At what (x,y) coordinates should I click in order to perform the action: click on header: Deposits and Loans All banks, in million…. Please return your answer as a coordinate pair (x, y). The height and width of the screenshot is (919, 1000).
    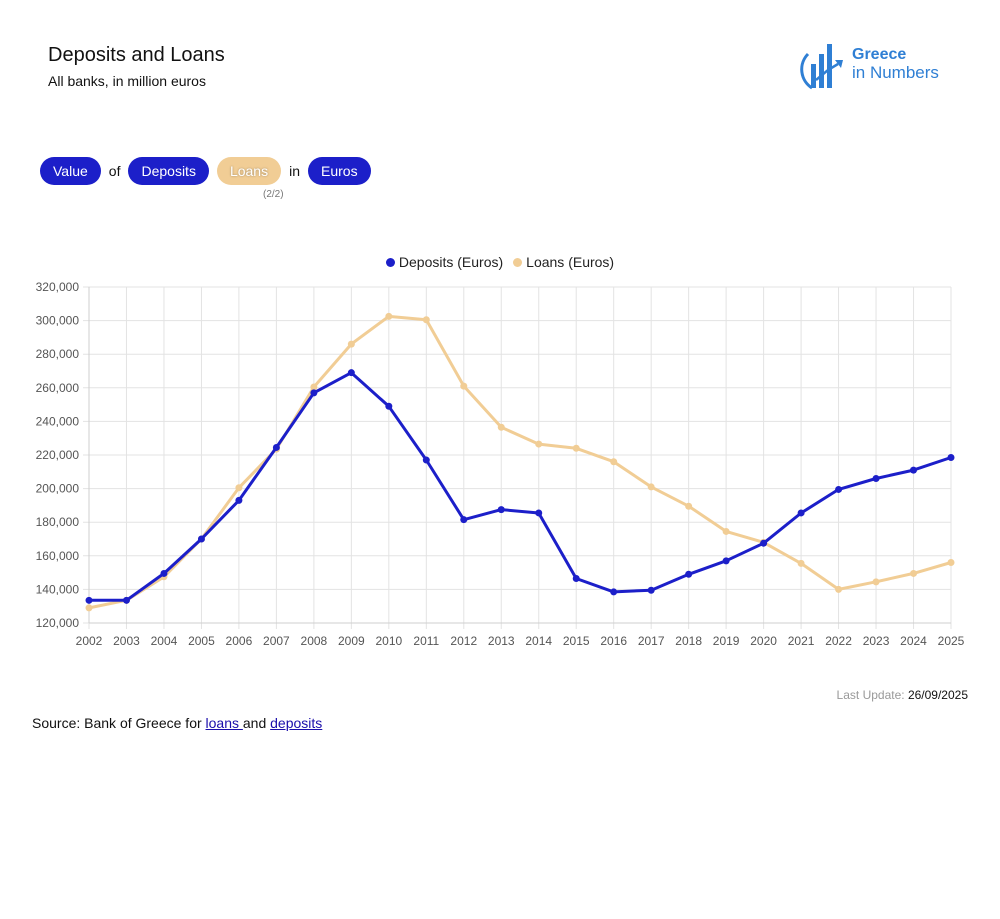
    Looking at the image, I should click on (136, 66).